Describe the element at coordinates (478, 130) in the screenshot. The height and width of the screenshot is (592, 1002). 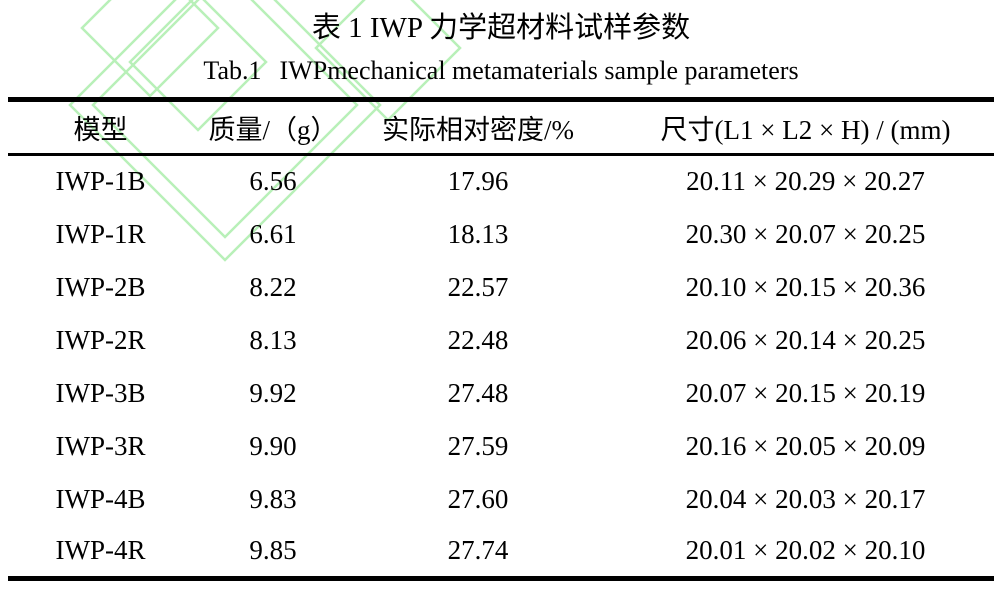
I see `header-density: 实际相对密度/%` at that location.